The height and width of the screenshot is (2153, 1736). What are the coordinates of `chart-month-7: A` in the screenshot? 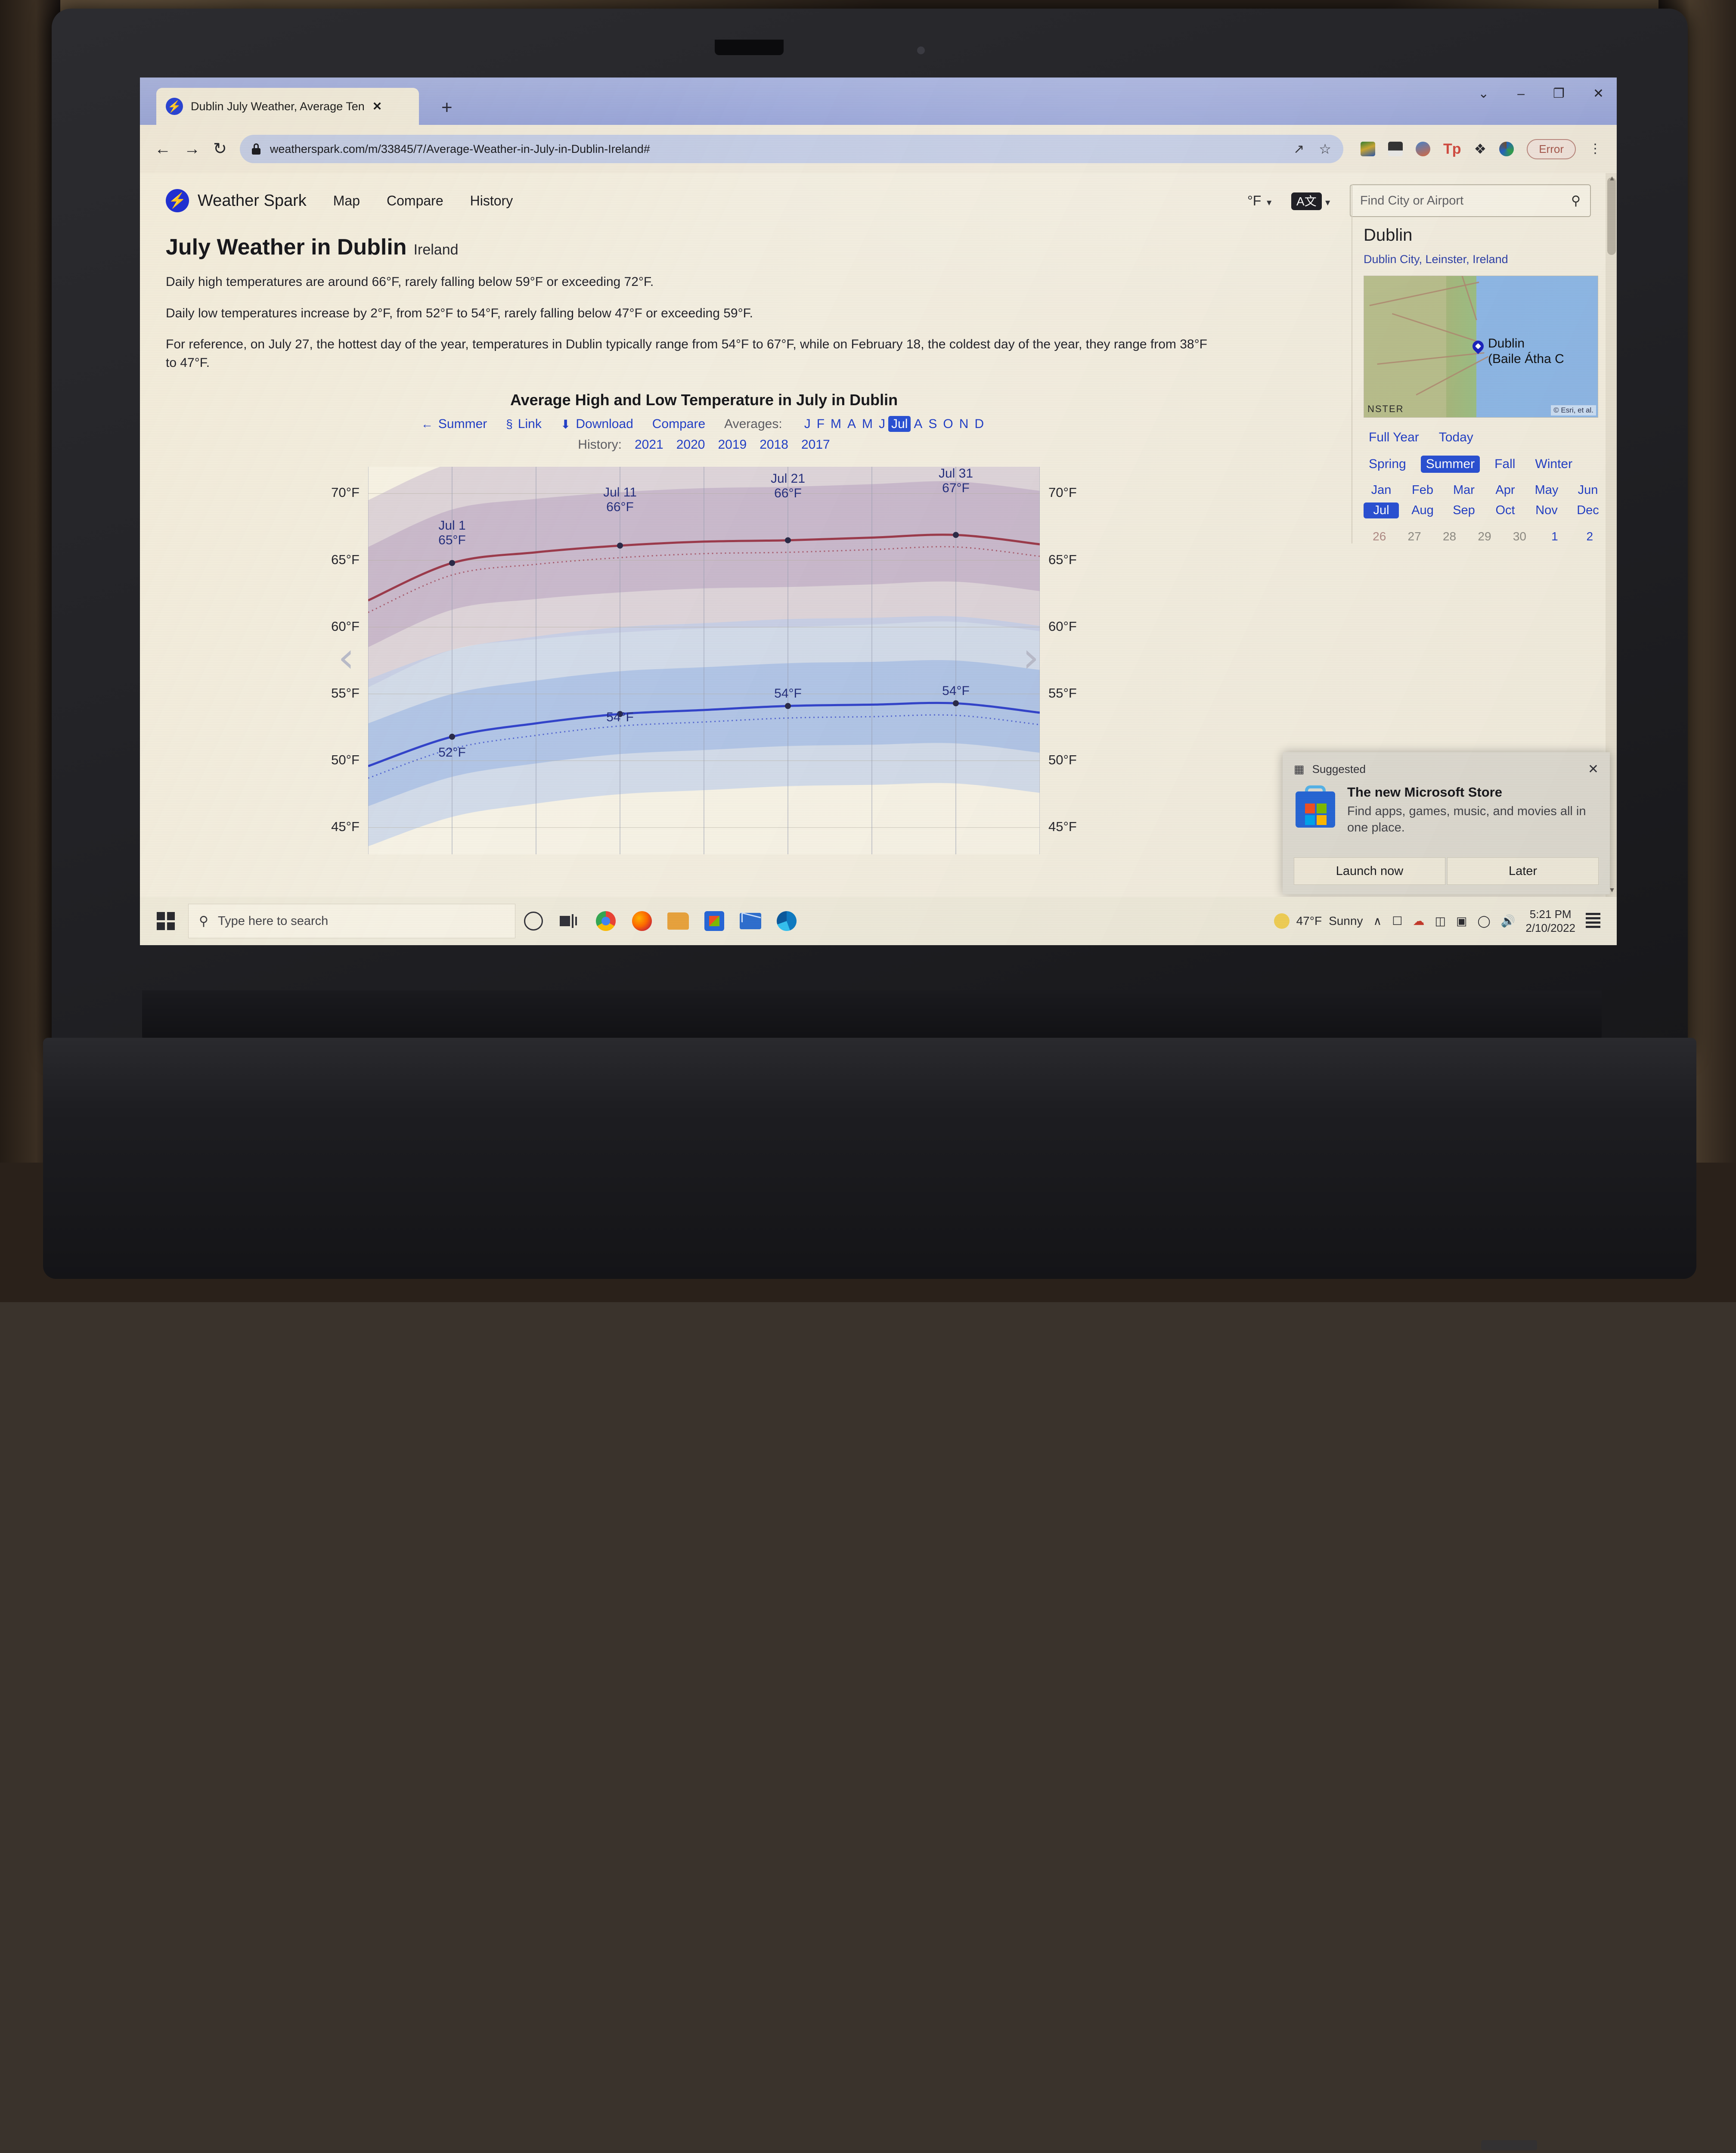 It's located at (918, 424).